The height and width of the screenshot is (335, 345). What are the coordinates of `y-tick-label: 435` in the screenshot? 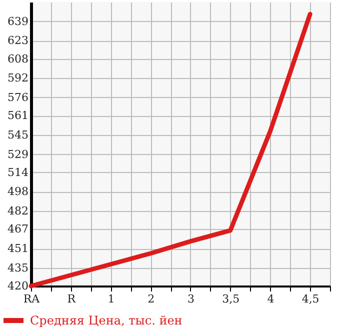 It's located at (18, 267).